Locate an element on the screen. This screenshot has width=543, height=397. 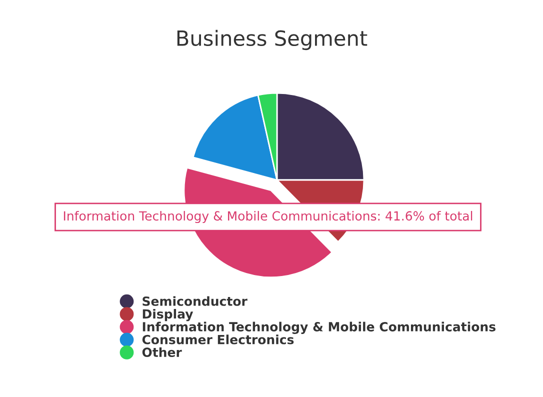
legend-label: Information Technology & Mobile Communications is located at coordinates (319, 328).